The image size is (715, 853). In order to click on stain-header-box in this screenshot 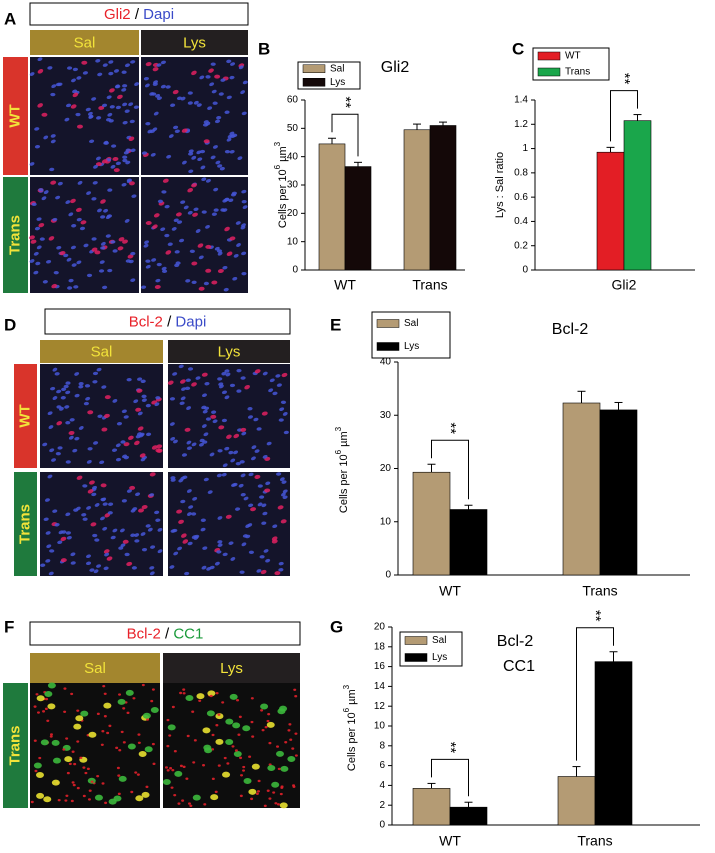, I will do `click(139, 14)`.